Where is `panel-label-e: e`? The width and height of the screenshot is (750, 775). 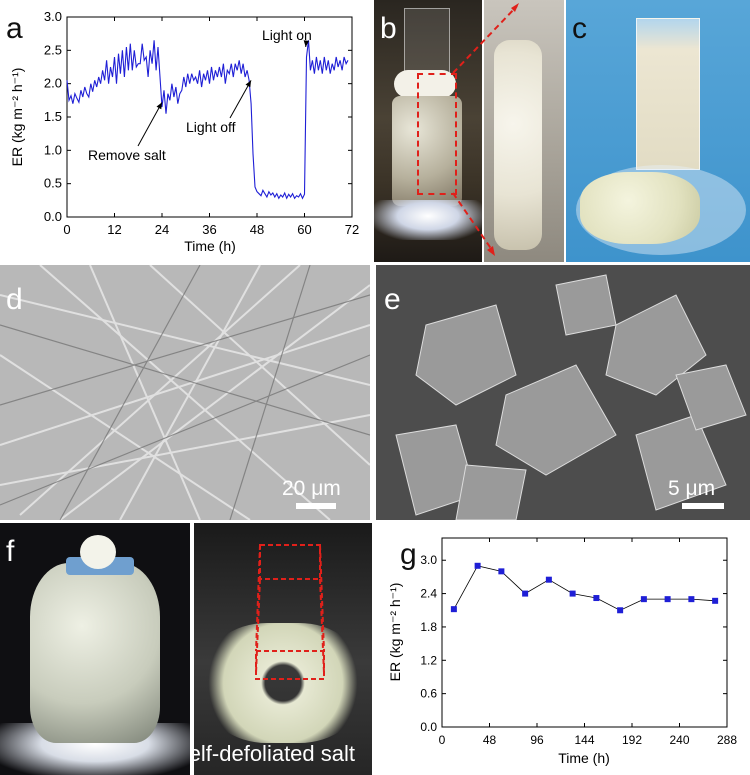 panel-label-e: e is located at coordinates (392, 299).